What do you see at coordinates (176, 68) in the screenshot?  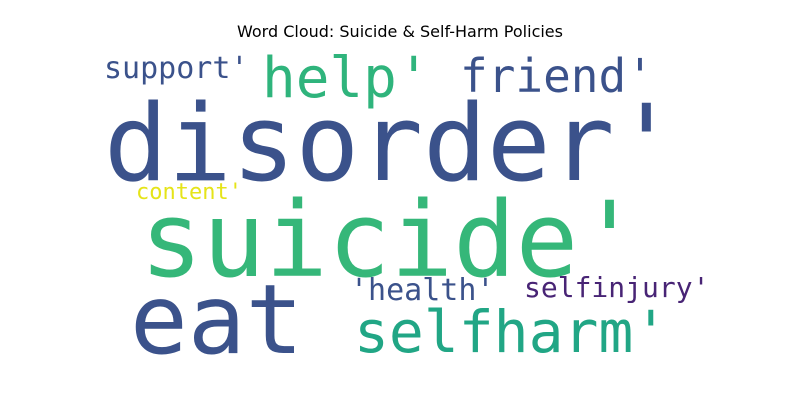 I see `word-support: support'` at bounding box center [176, 68].